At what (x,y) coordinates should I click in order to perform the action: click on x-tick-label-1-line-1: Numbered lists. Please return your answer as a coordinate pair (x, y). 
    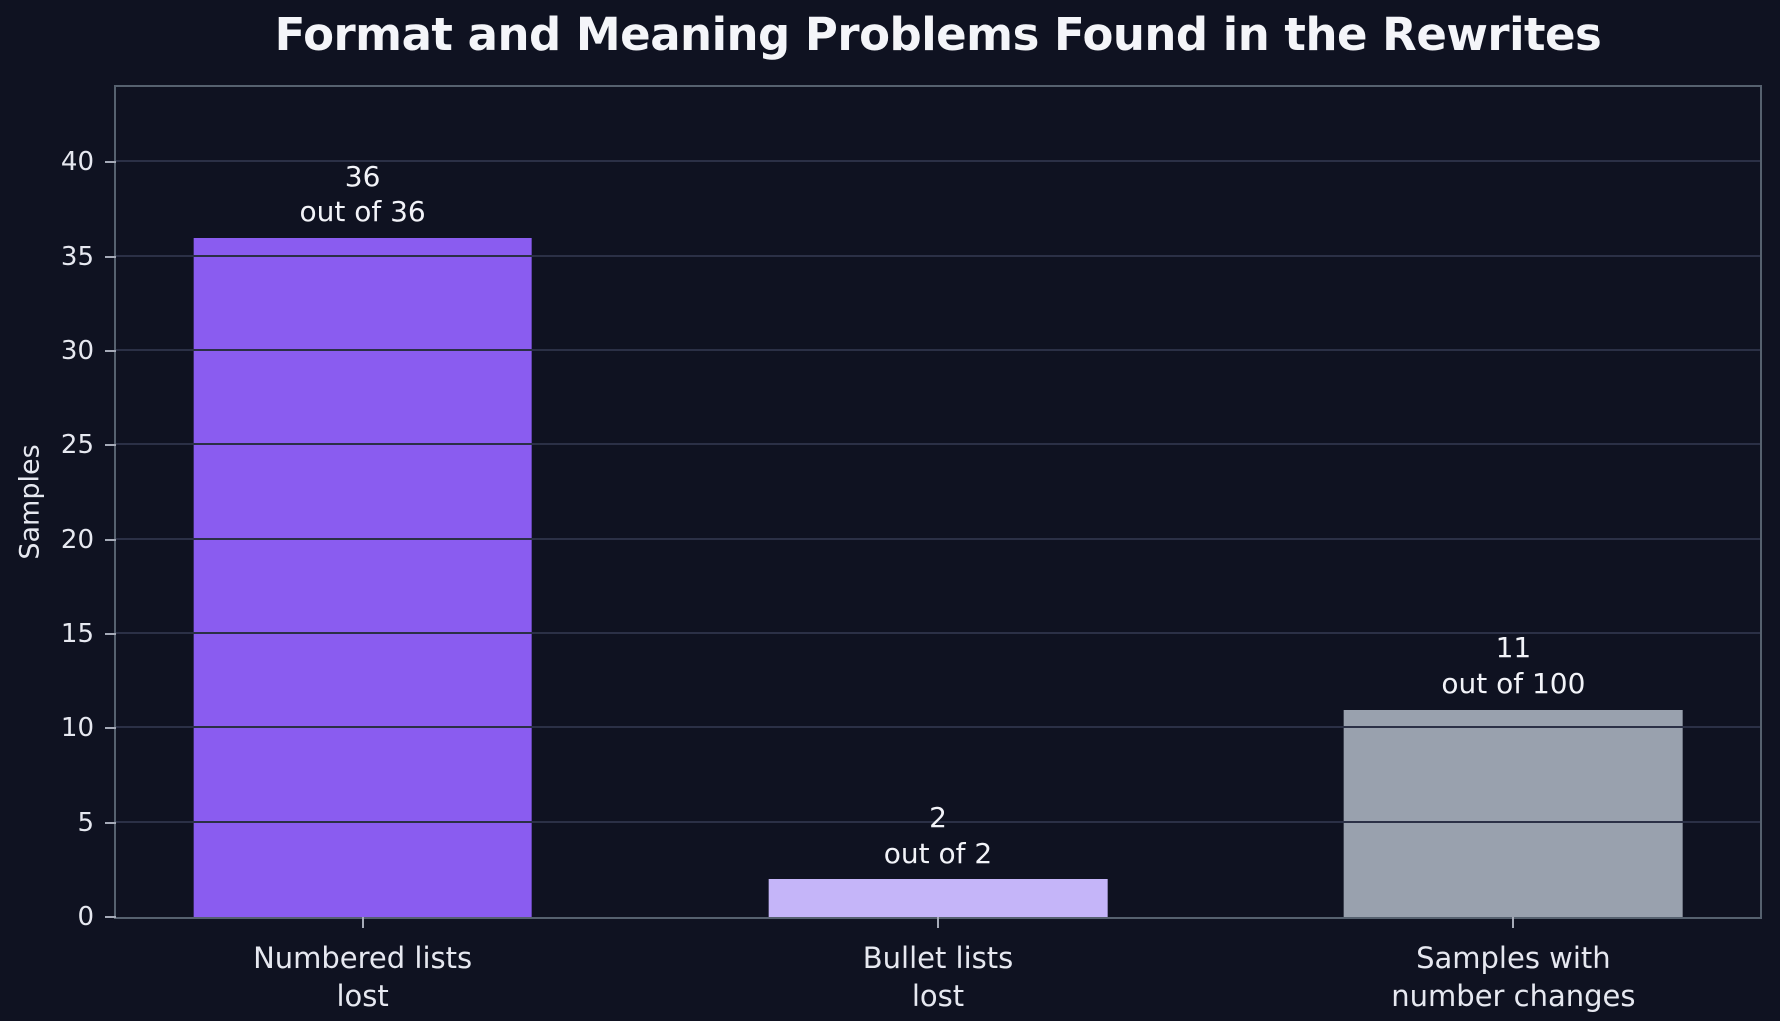
    Looking at the image, I should click on (363, 958).